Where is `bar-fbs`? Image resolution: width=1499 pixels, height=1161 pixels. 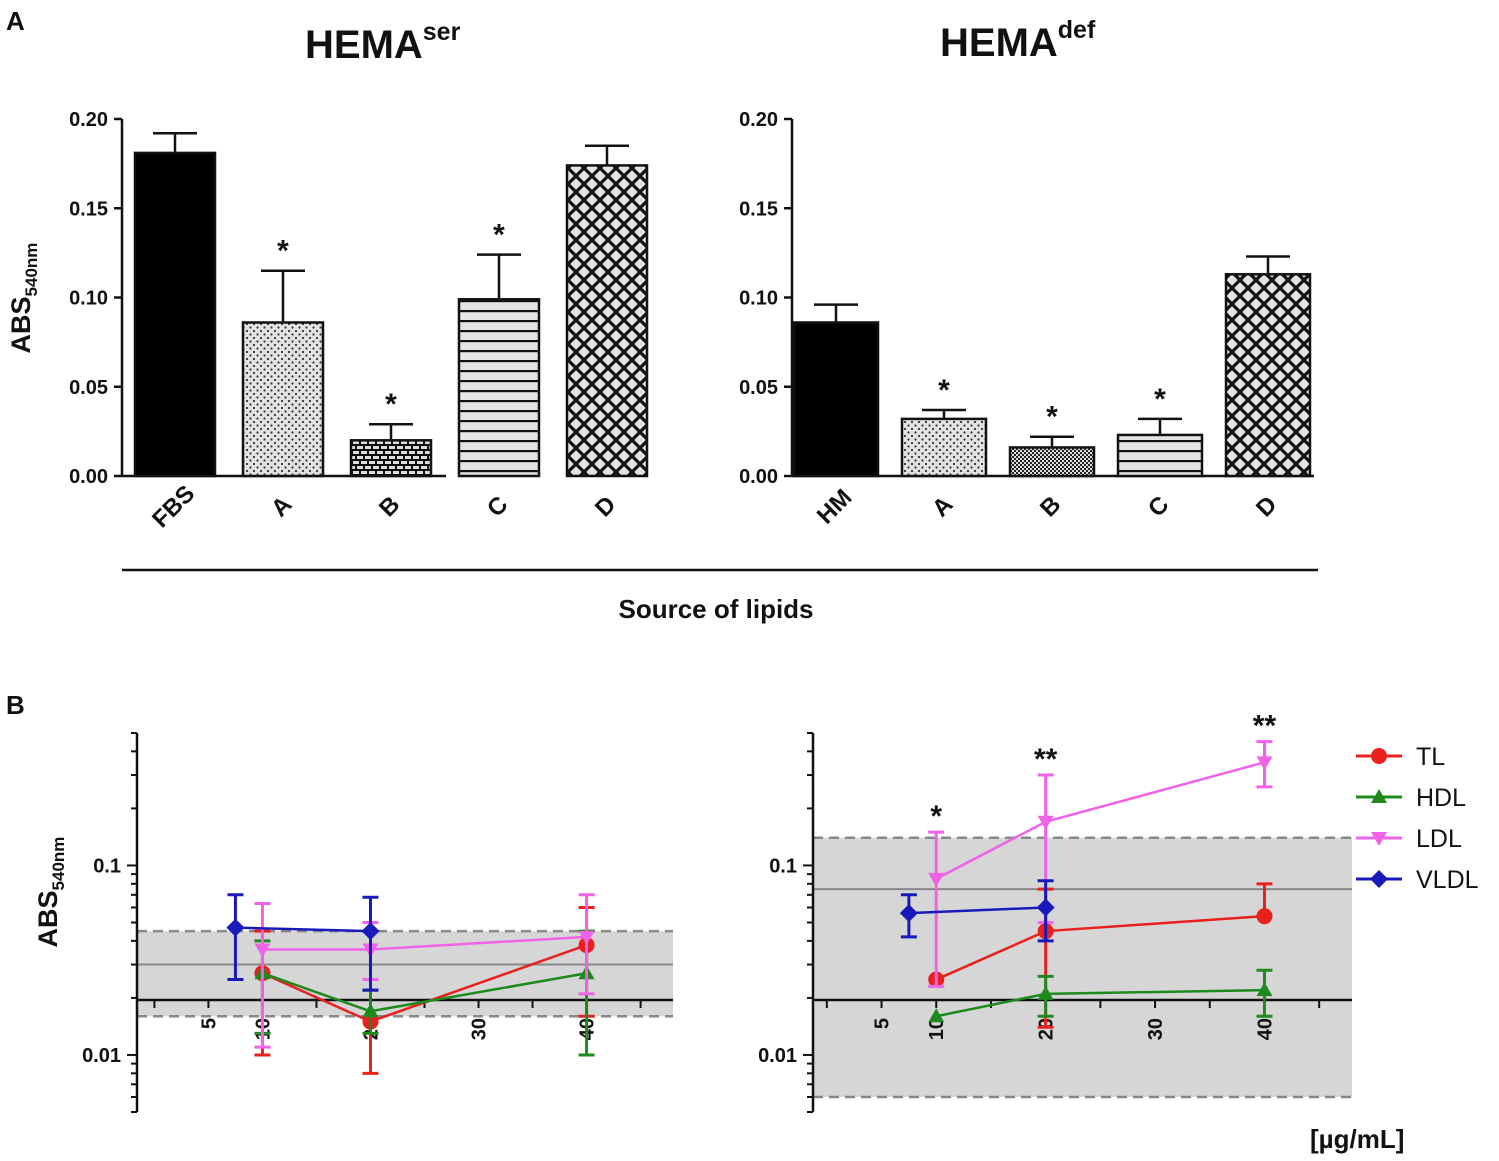
bar-fbs is located at coordinates (175, 314).